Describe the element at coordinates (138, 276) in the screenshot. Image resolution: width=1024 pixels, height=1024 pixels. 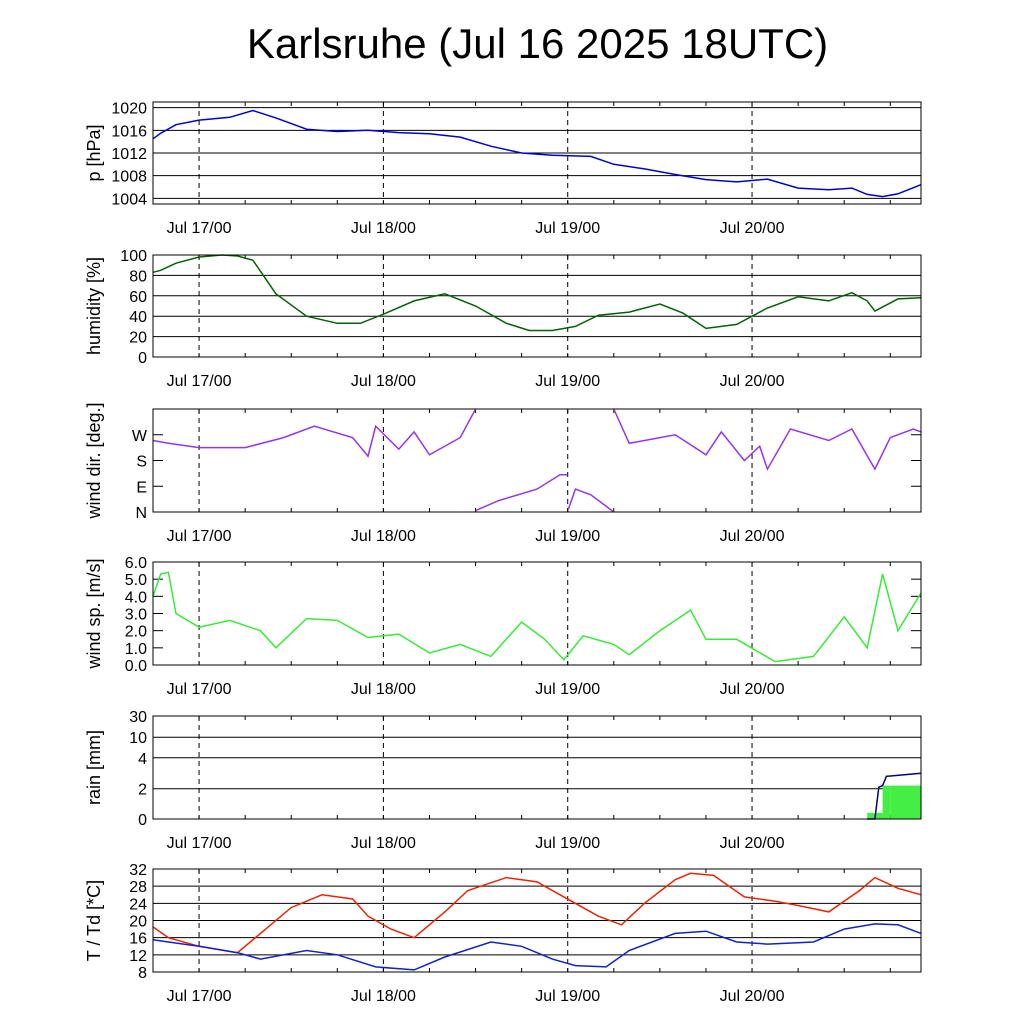
I see `y-tick-label: 80` at that location.